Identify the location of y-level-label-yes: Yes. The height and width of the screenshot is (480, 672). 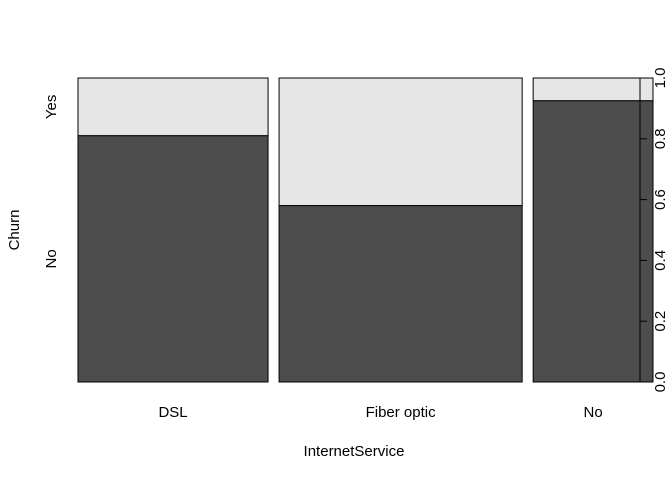
(51, 107).